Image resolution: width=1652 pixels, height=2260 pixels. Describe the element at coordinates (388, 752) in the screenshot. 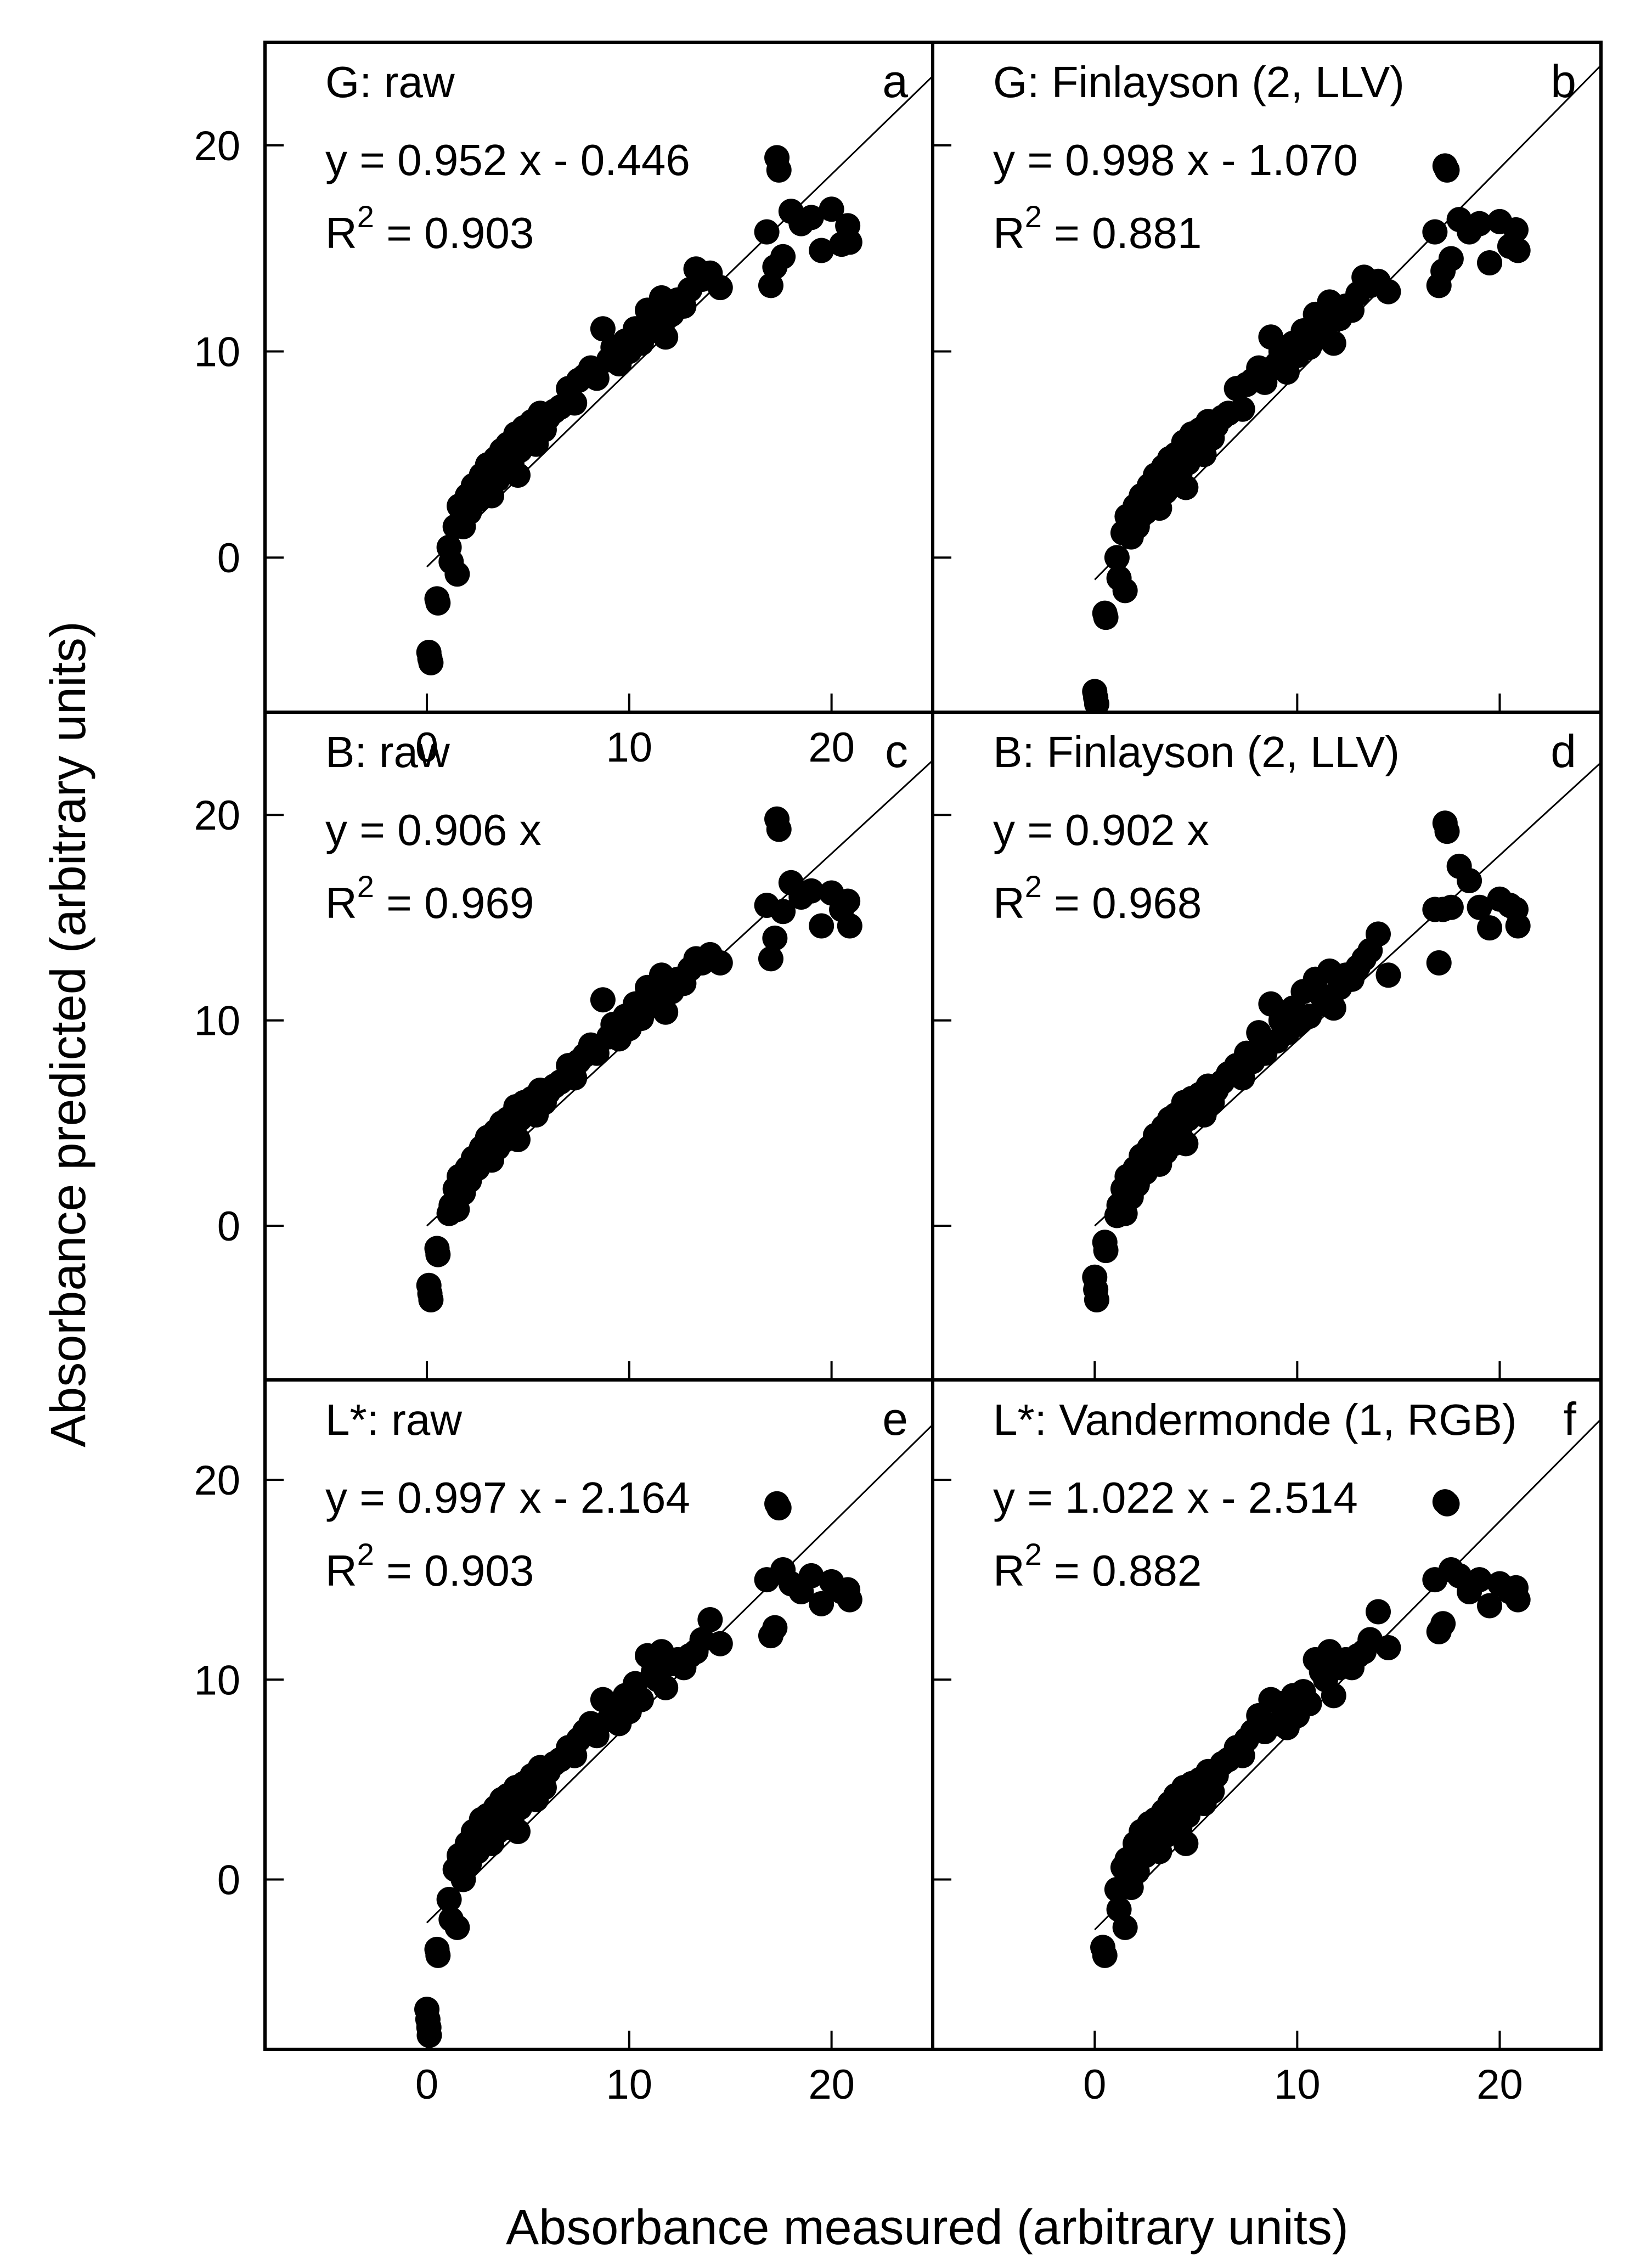

I see `panel-title: B: raw` at that location.